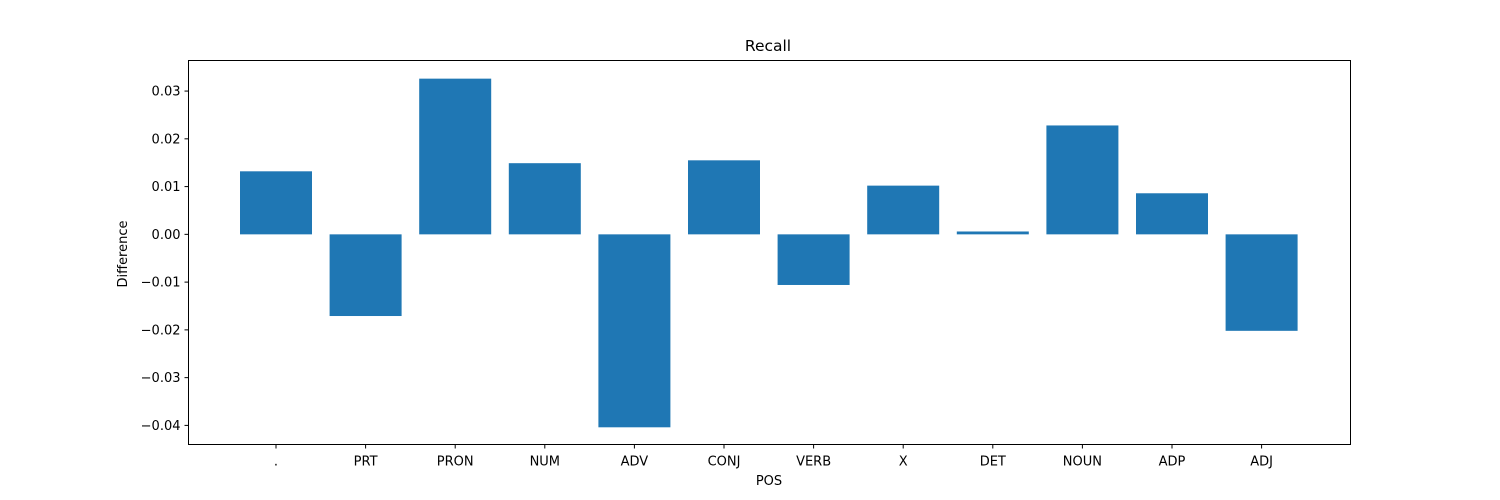 This screenshot has height=500, width=1500. I want to click on x-axis-label: POS, so click(769, 481).